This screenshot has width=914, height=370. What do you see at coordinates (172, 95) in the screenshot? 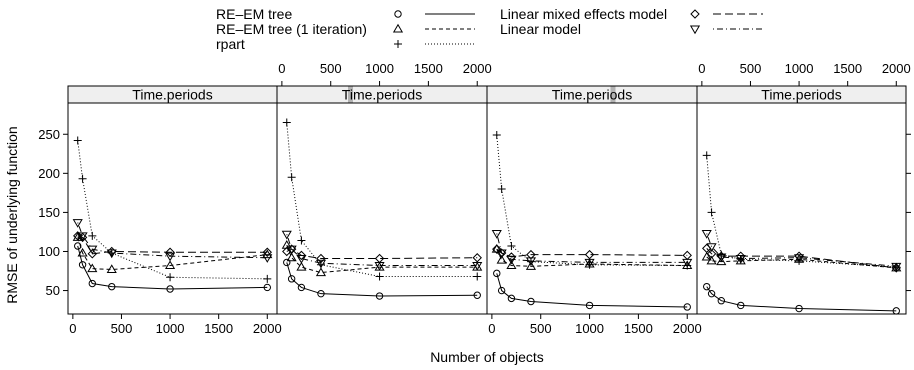
I see `strip-label: Time.periods` at bounding box center [172, 95].